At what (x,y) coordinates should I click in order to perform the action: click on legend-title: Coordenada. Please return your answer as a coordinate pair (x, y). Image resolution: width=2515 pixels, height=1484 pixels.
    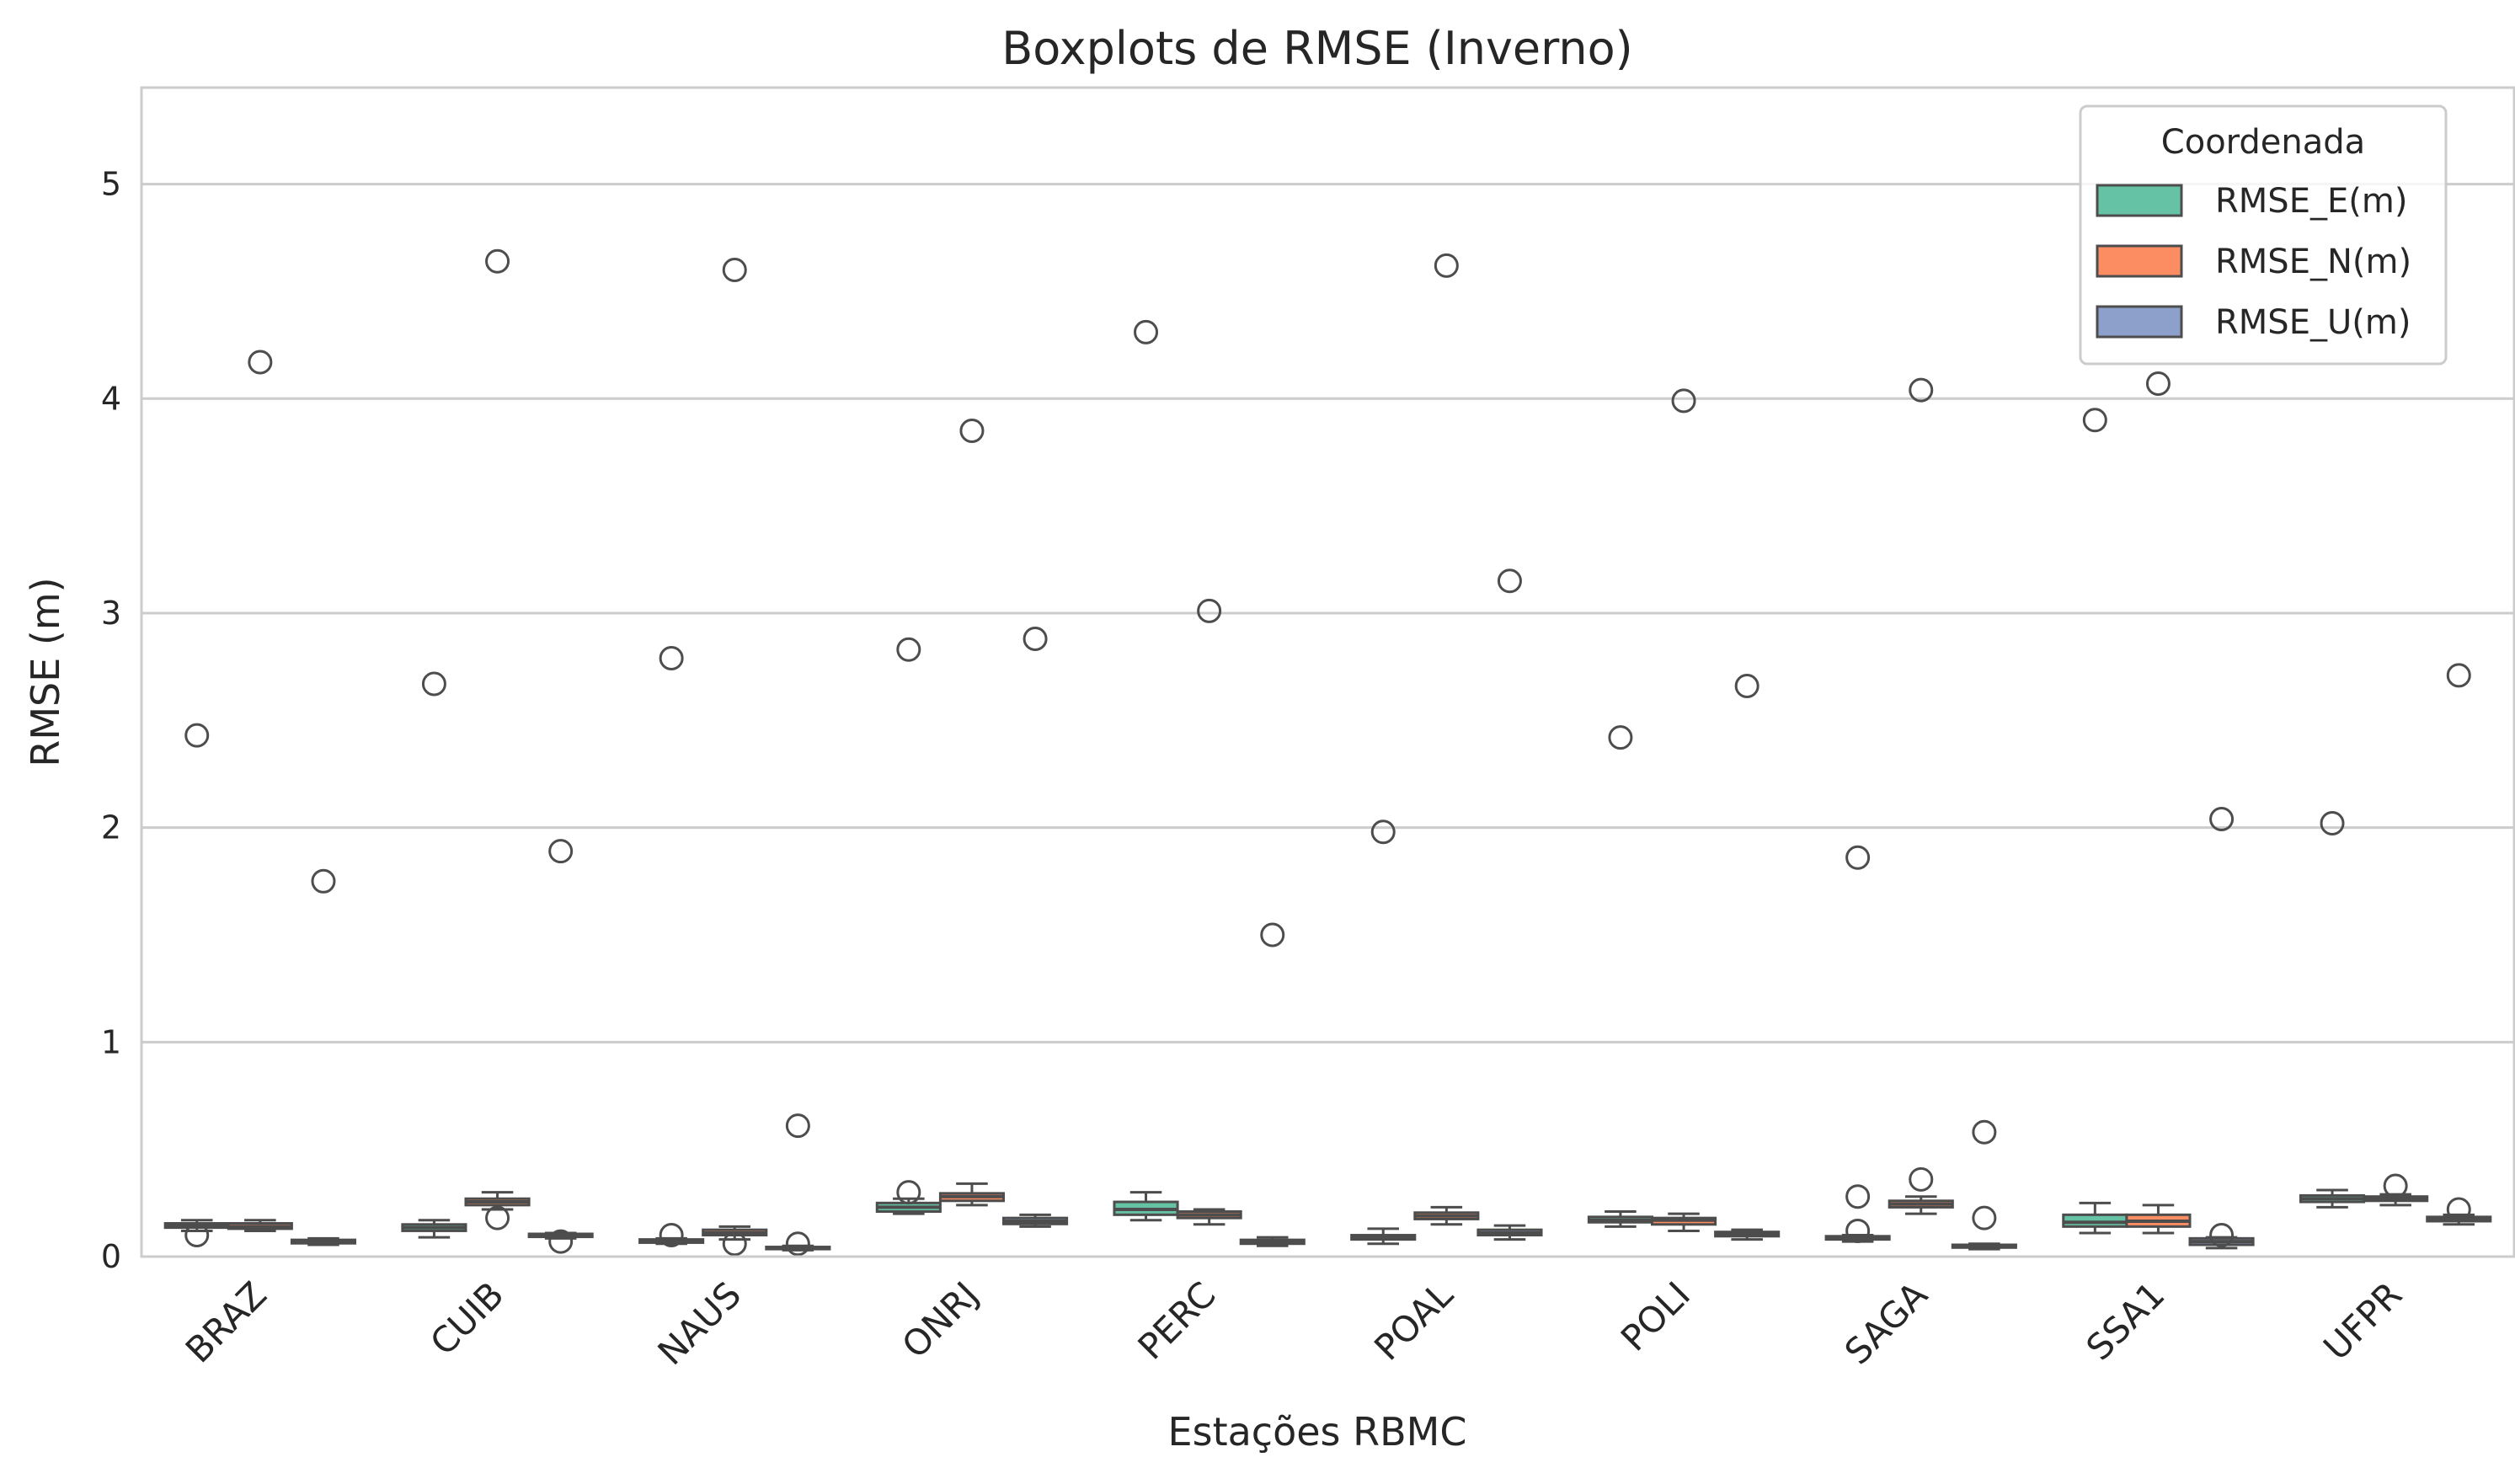
    Looking at the image, I should click on (2263, 143).